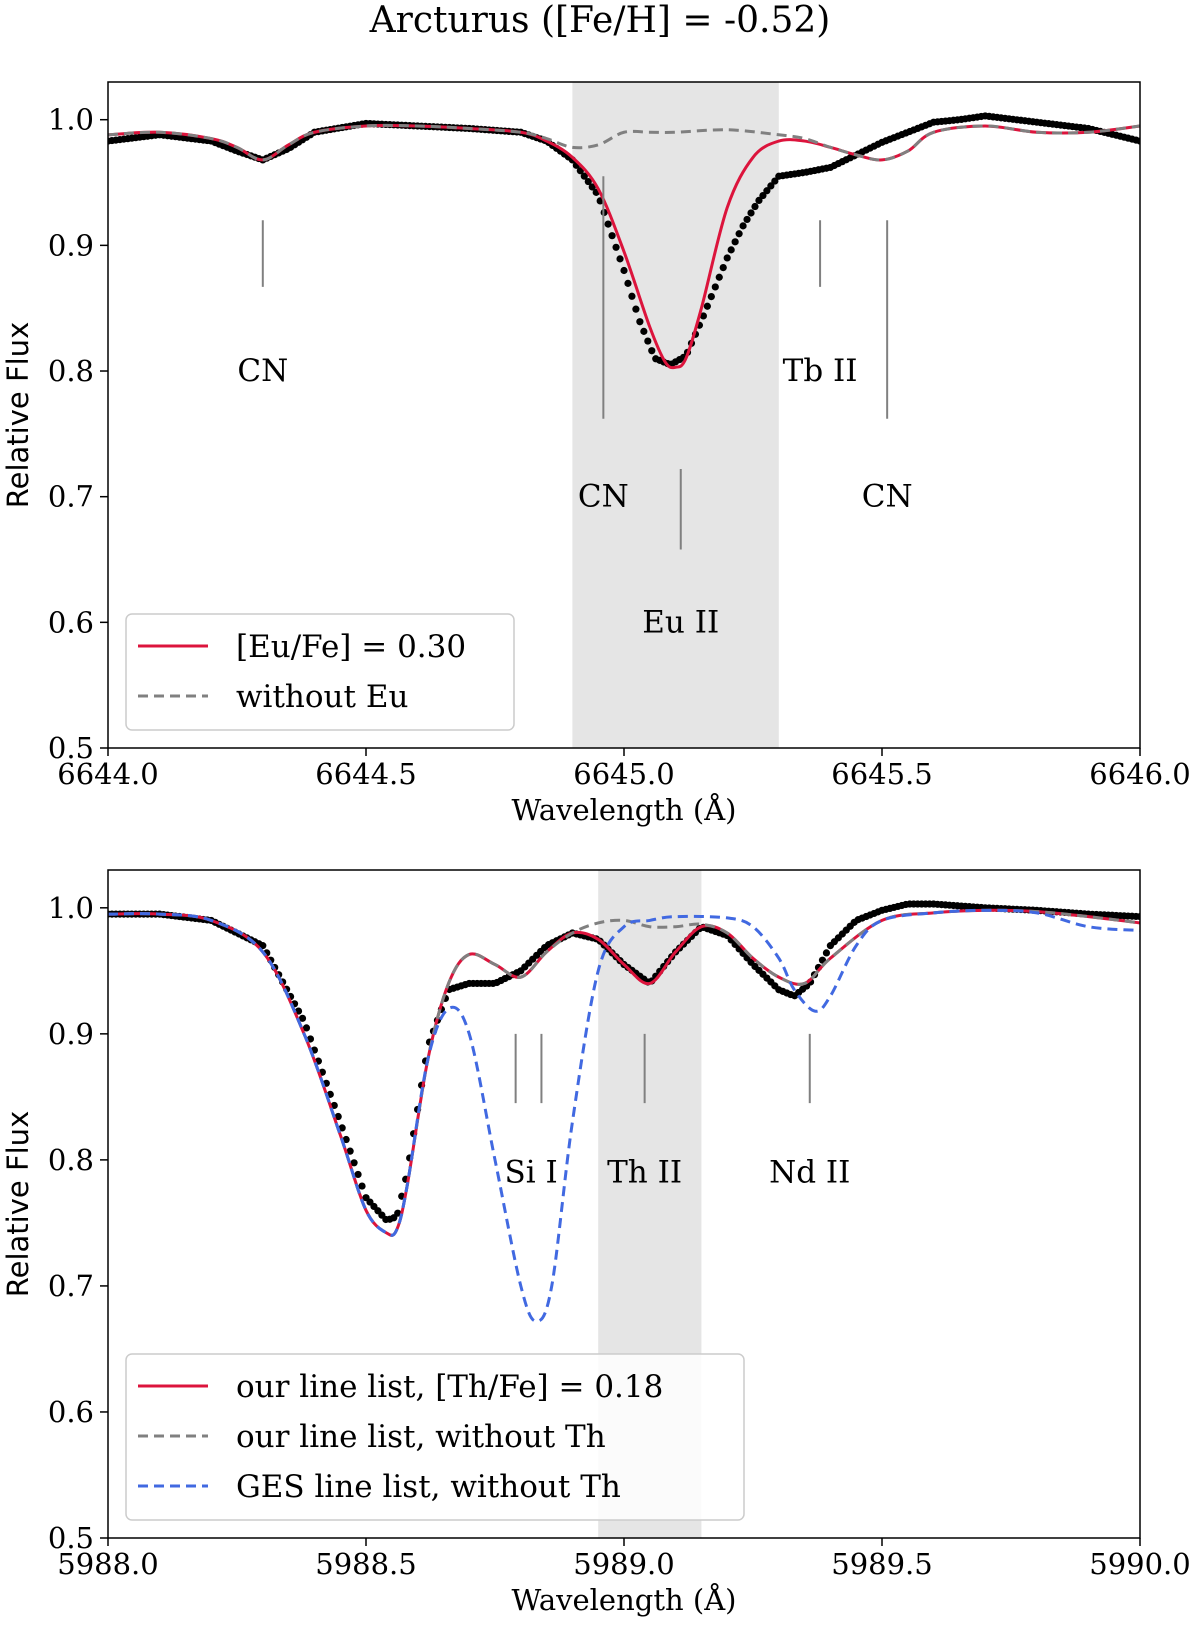 This screenshot has width=1200, height=1634. I want to click on legend-label: GES line list, without Th, so click(428, 1487).